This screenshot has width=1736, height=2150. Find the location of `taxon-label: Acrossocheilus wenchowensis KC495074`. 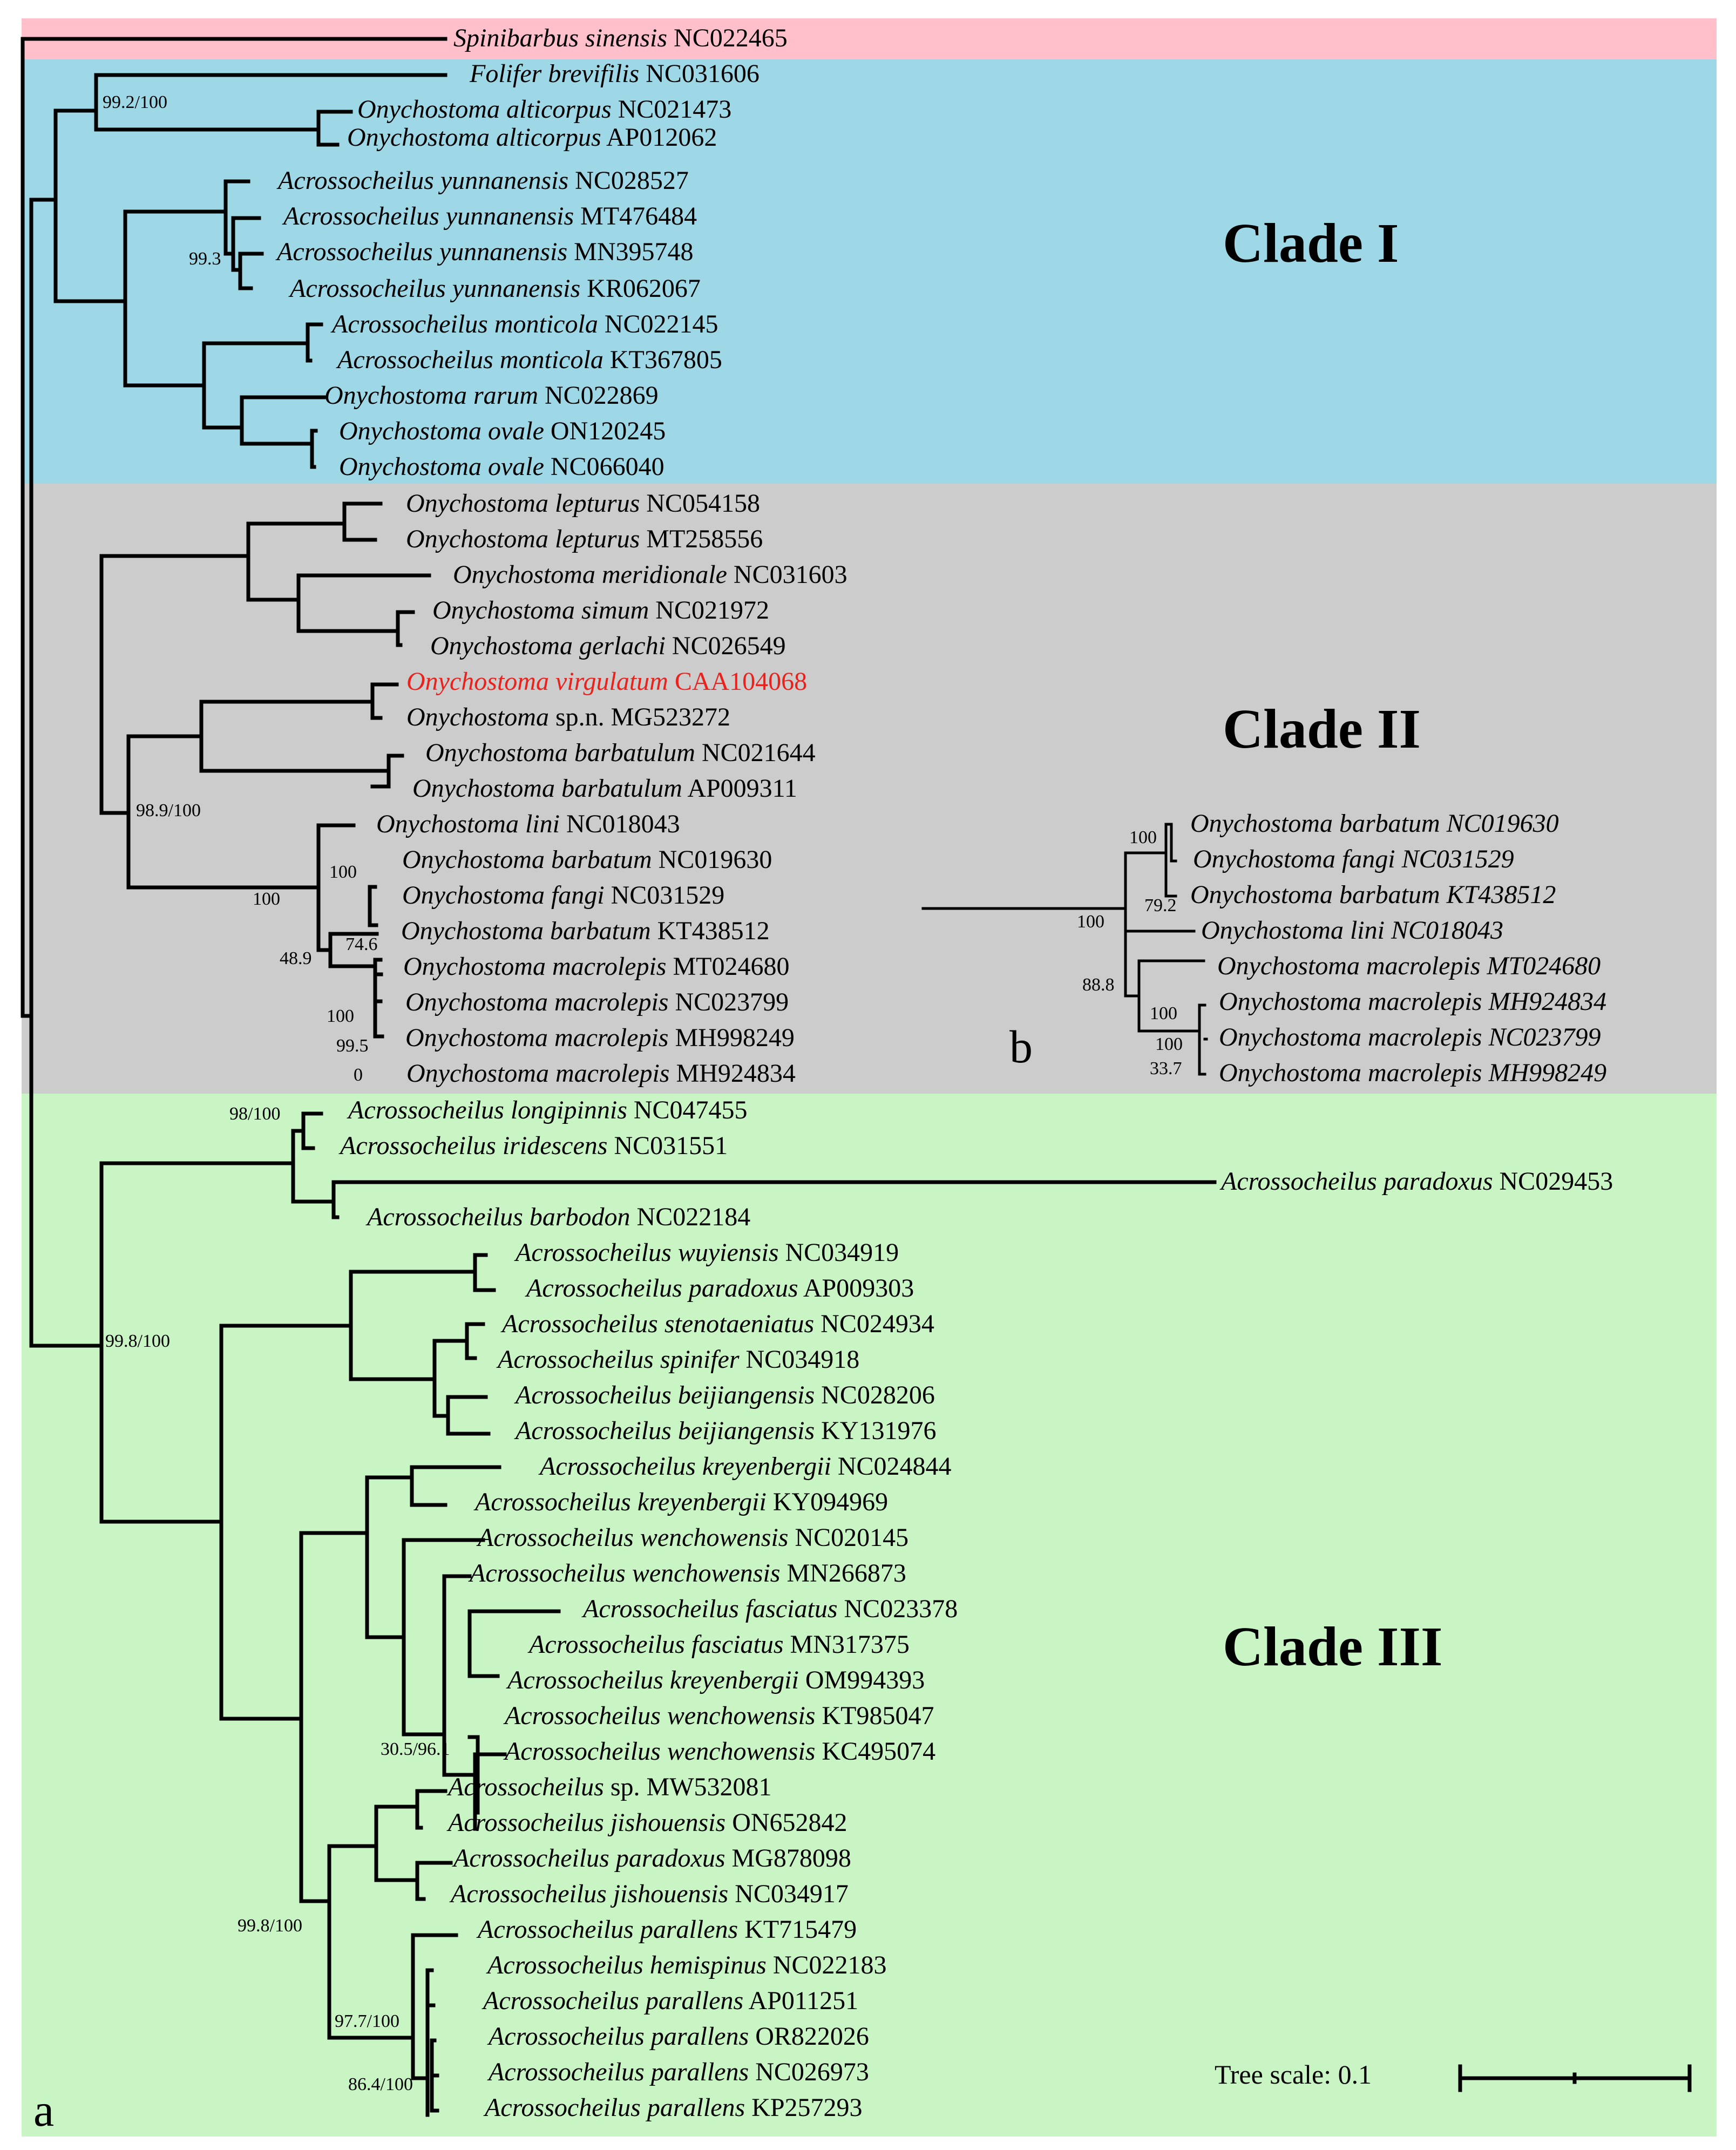

taxon-label: Acrossocheilus wenchowensis KC495074 is located at coordinates (719, 1751).